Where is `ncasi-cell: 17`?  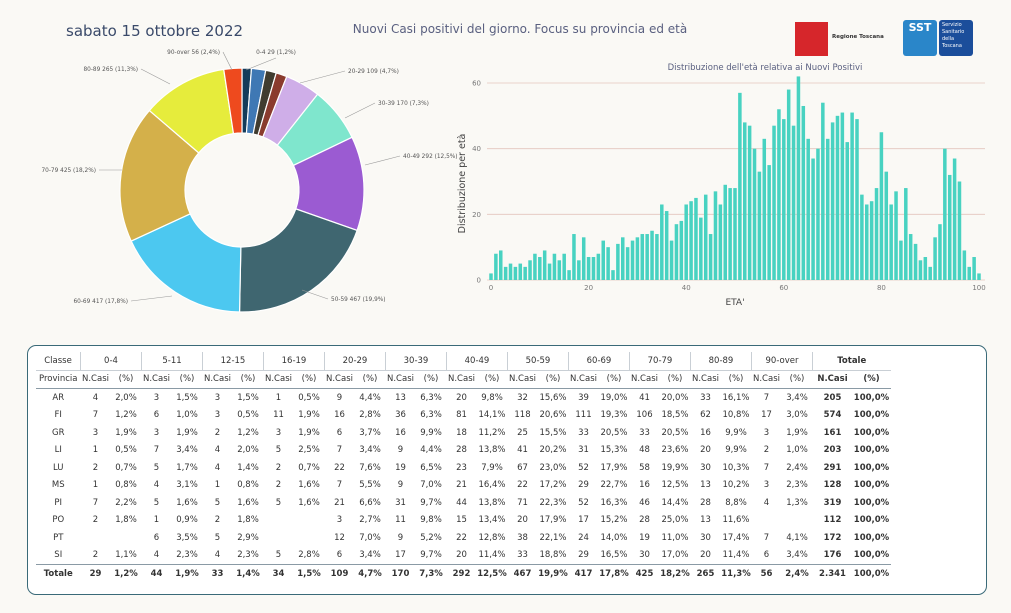 ncasi-cell: 17 is located at coordinates (583, 520).